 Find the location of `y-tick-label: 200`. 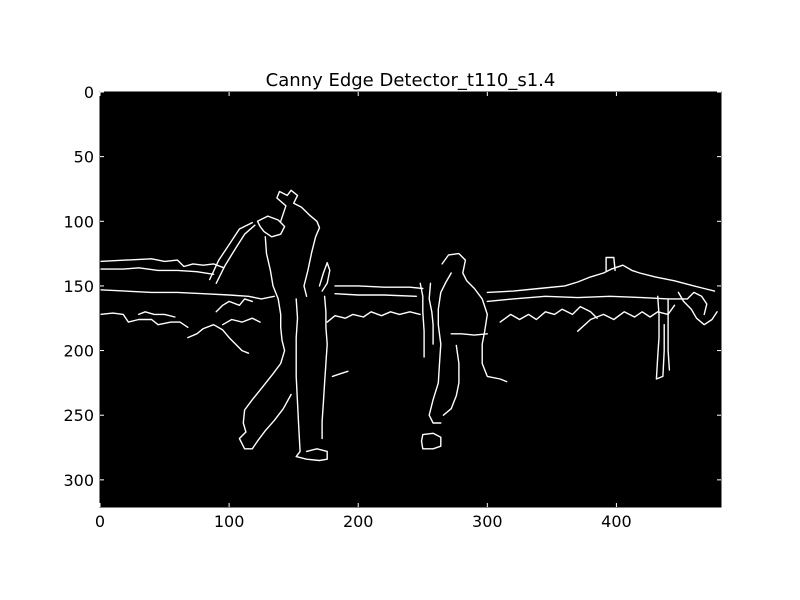

y-tick-label: 200 is located at coordinates (78, 351).